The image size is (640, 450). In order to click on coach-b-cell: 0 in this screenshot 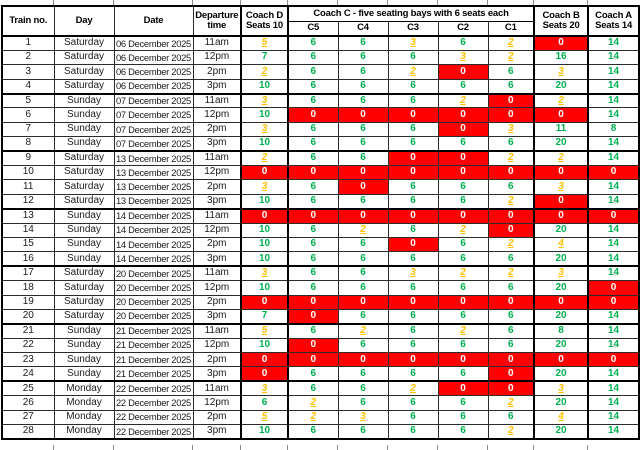, I will do `click(561, 42)`.